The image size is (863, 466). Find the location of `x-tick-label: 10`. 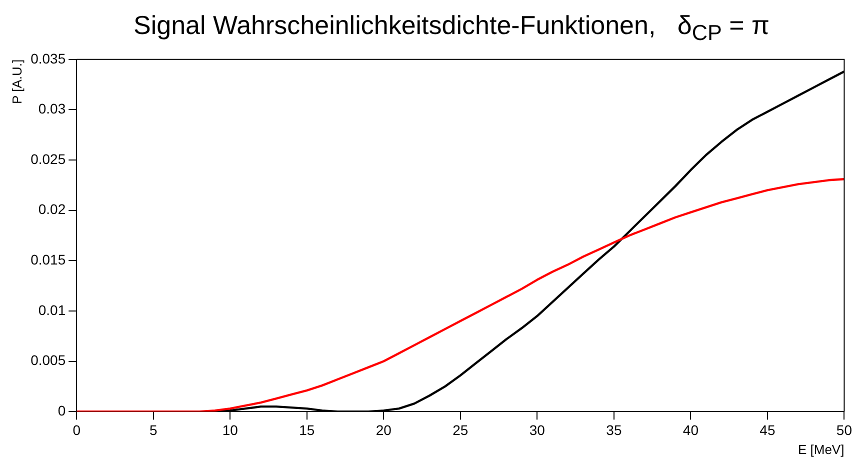

x-tick-label: 10 is located at coordinates (230, 430).